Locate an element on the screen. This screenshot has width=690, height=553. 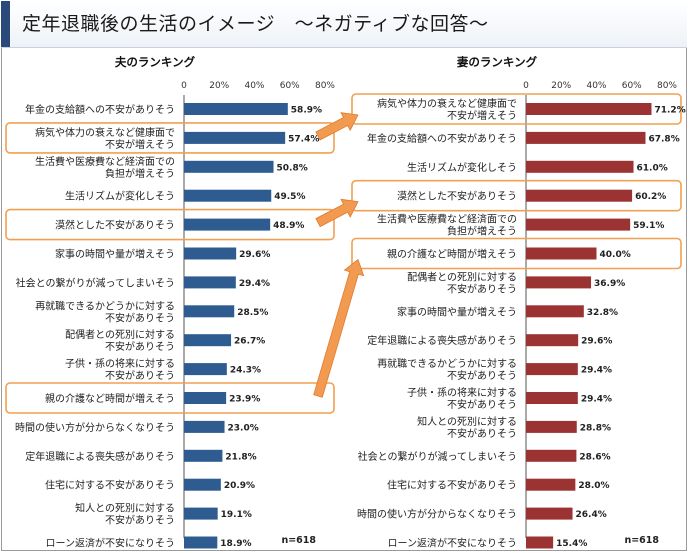
husband-bar-value: 29.4% is located at coordinates (254, 284).